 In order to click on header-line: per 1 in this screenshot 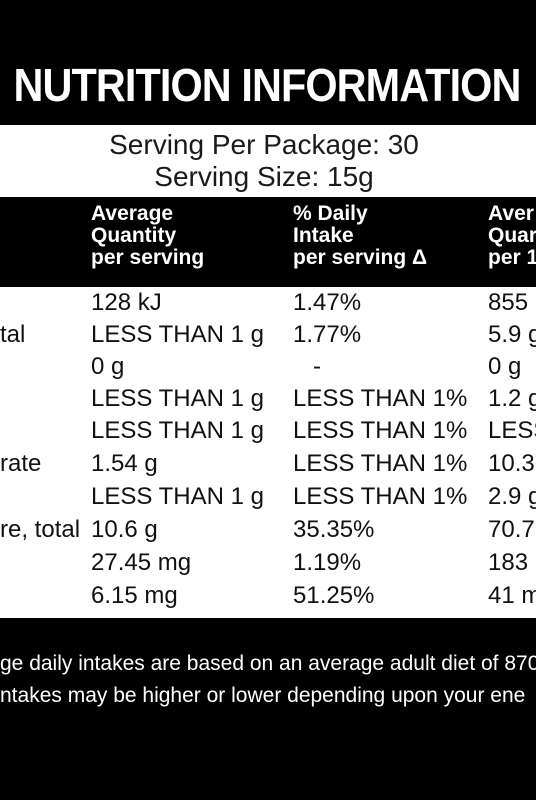, I will do `click(512, 257)`.